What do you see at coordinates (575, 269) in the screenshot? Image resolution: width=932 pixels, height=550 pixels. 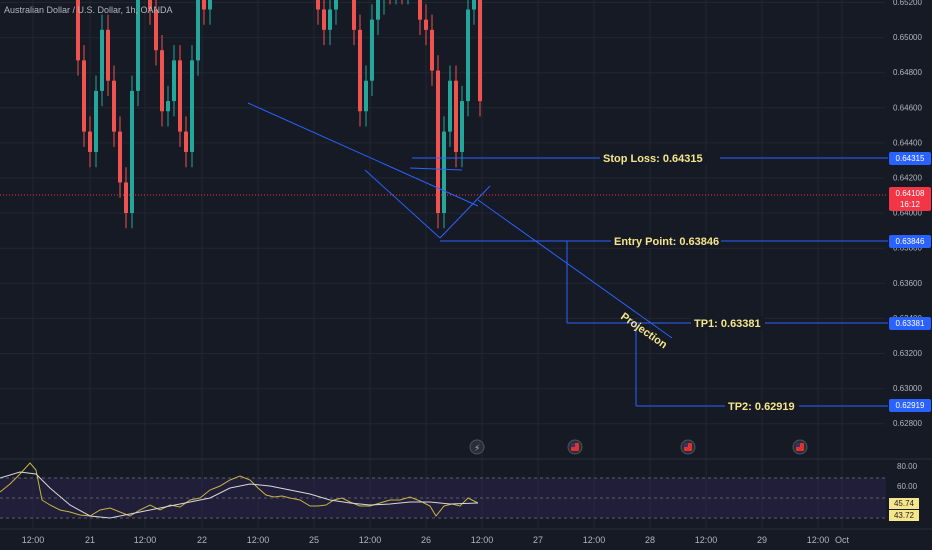 I see `projection-line` at bounding box center [575, 269].